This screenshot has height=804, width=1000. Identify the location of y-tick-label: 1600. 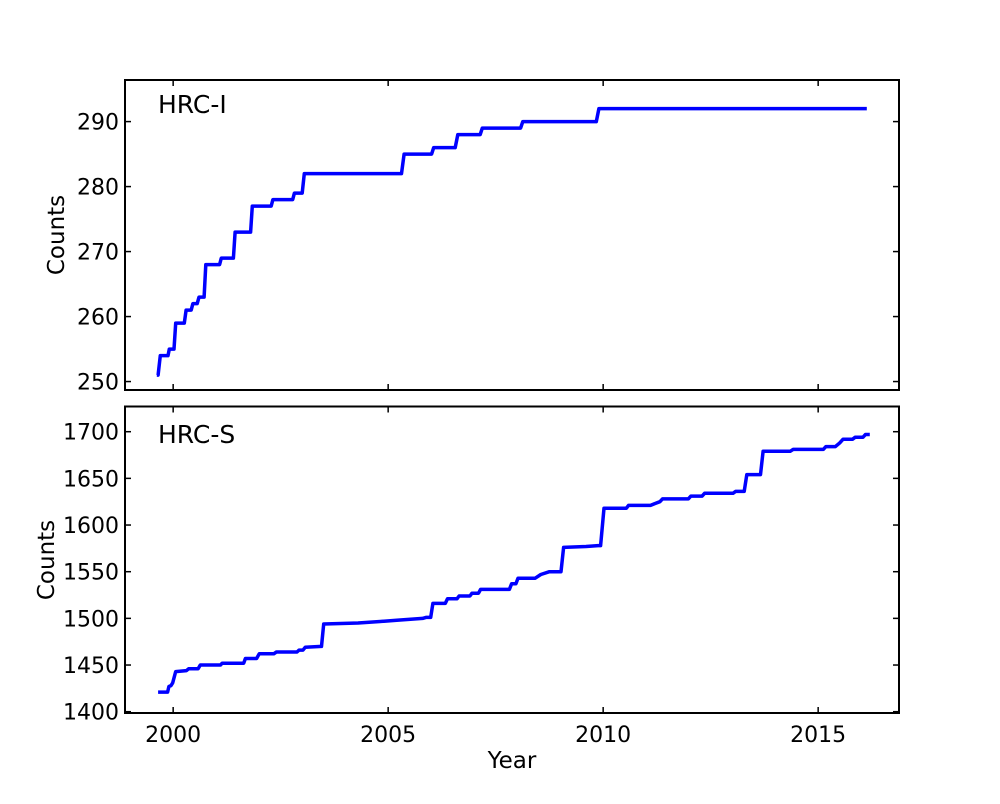
(91, 526).